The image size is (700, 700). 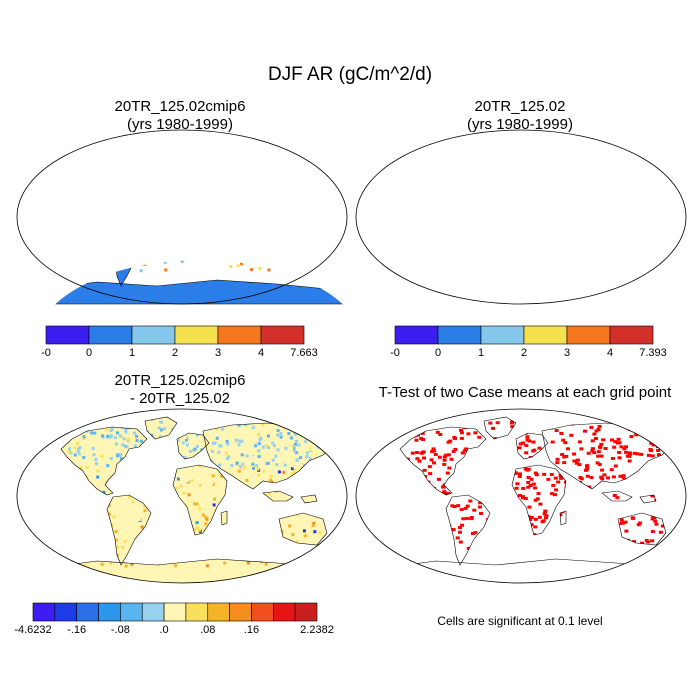 What do you see at coordinates (443, 182) in the screenshot?
I see `coastline-northAmerica` at bounding box center [443, 182].